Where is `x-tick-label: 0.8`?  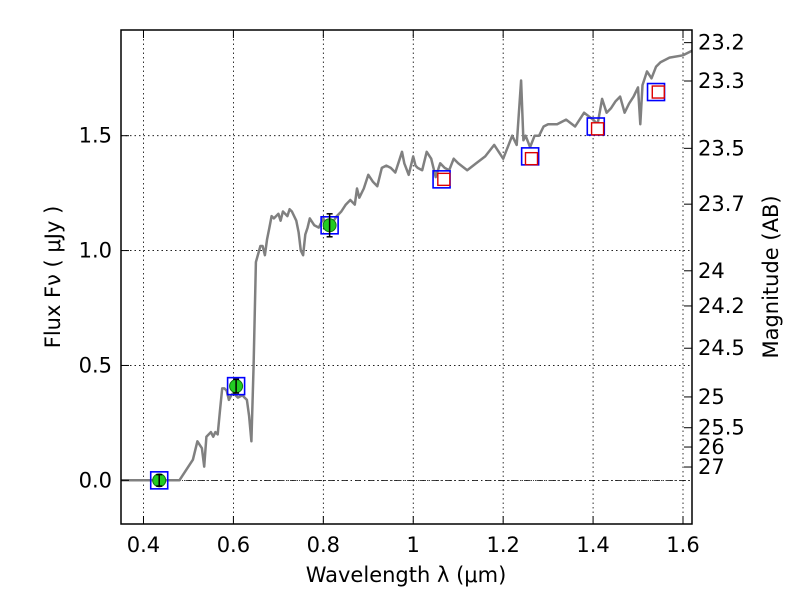 x-tick-label: 0.8 is located at coordinates (323, 545).